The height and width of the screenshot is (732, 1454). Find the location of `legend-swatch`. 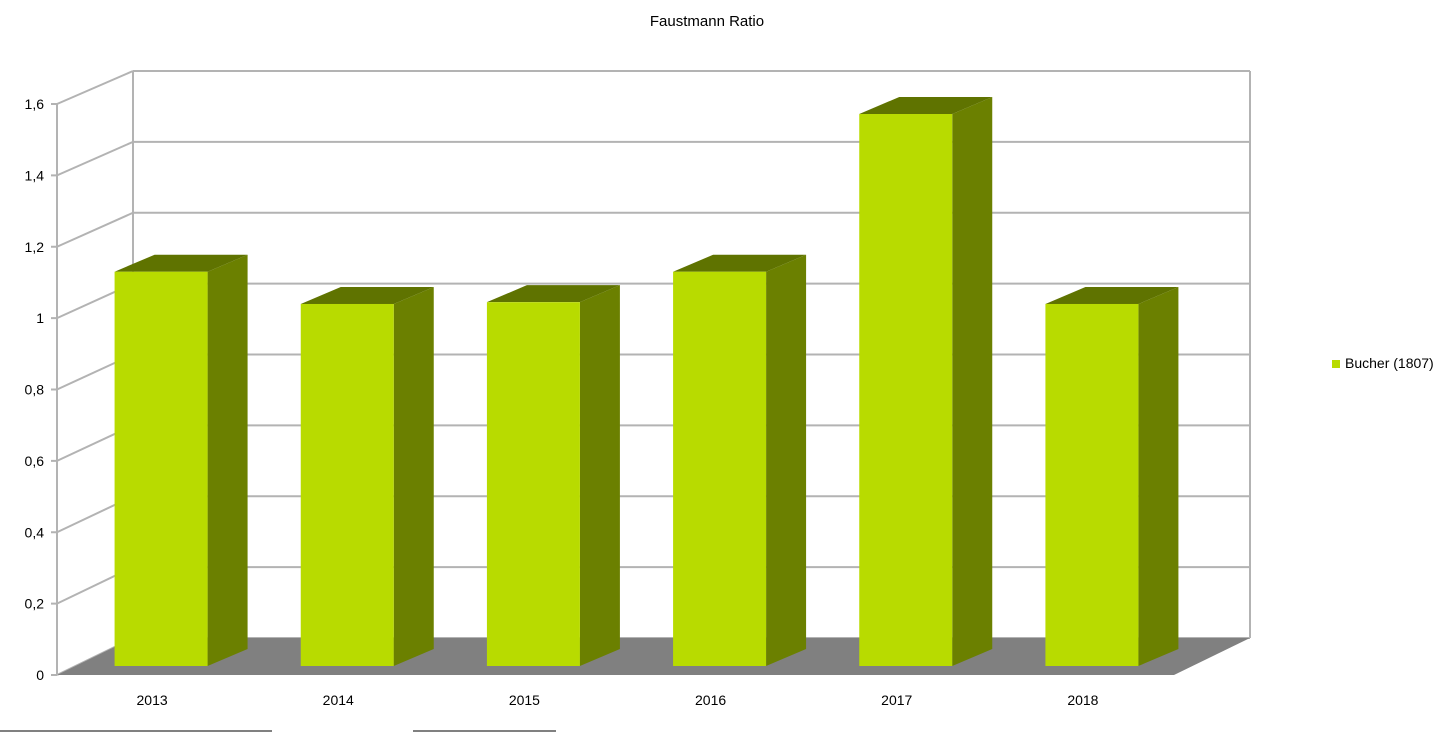

legend-swatch is located at coordinates (1336, 364).